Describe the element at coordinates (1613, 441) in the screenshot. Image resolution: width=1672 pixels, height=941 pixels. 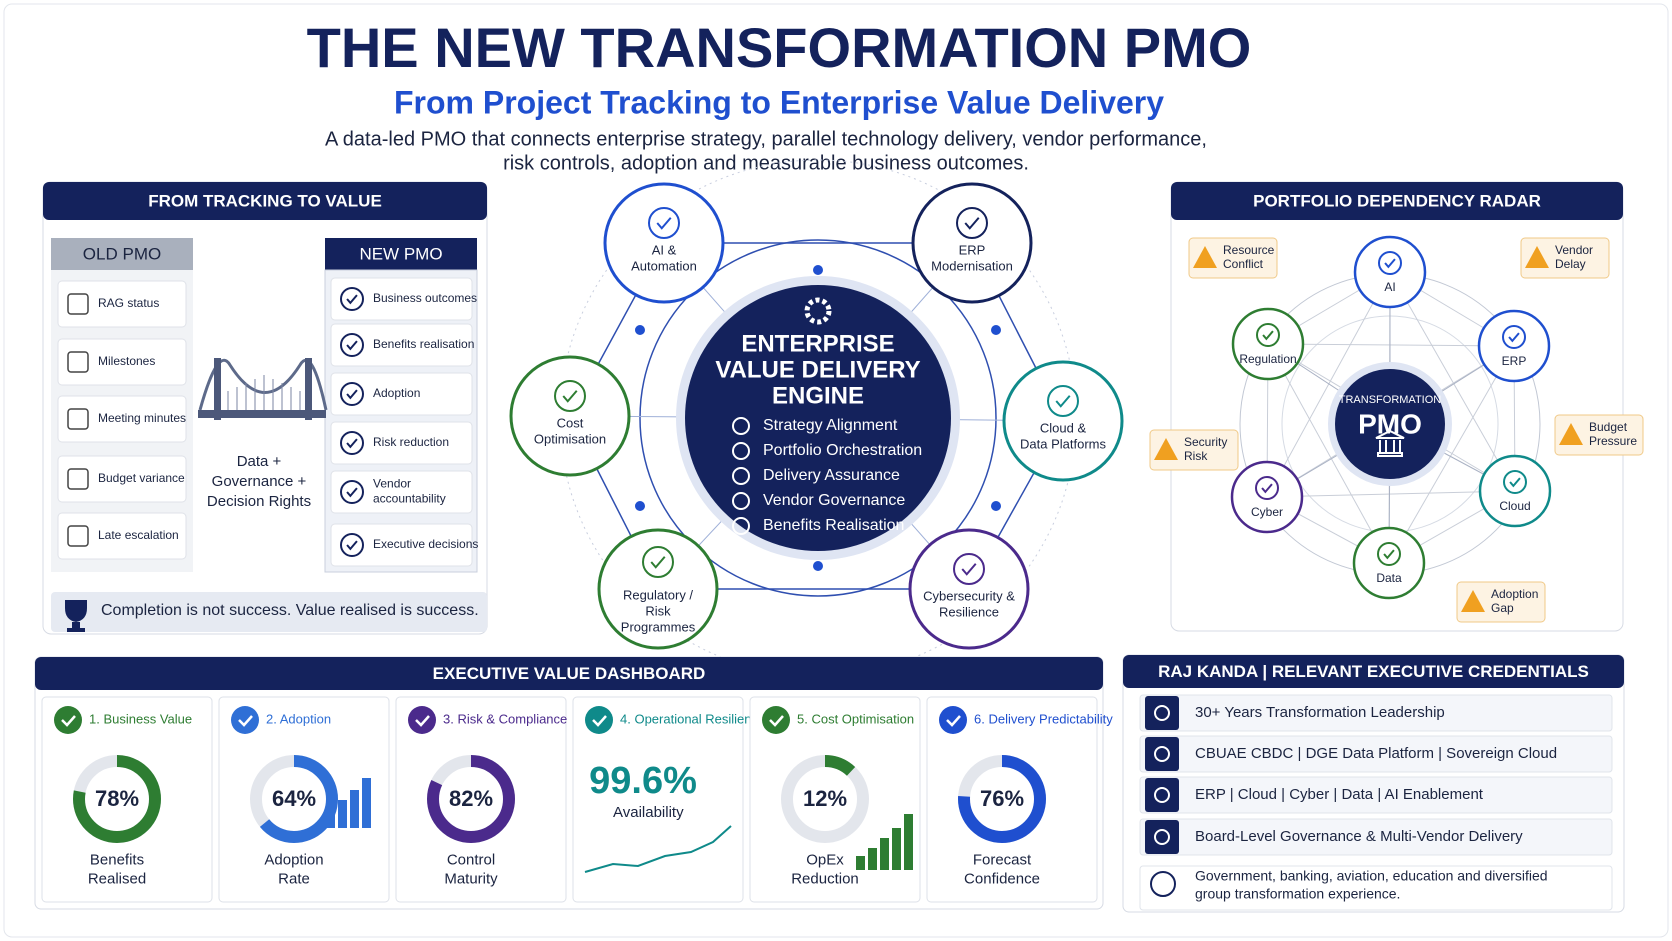
I see `risk-label: Pressure` at that location.